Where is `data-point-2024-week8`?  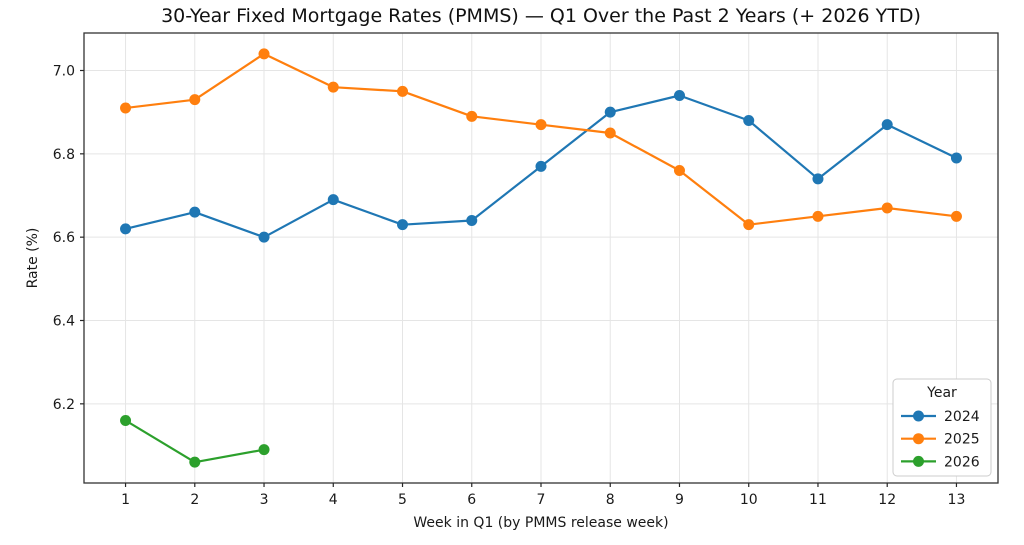
data-point-2024-week8 is located at coordinates (610, 112).